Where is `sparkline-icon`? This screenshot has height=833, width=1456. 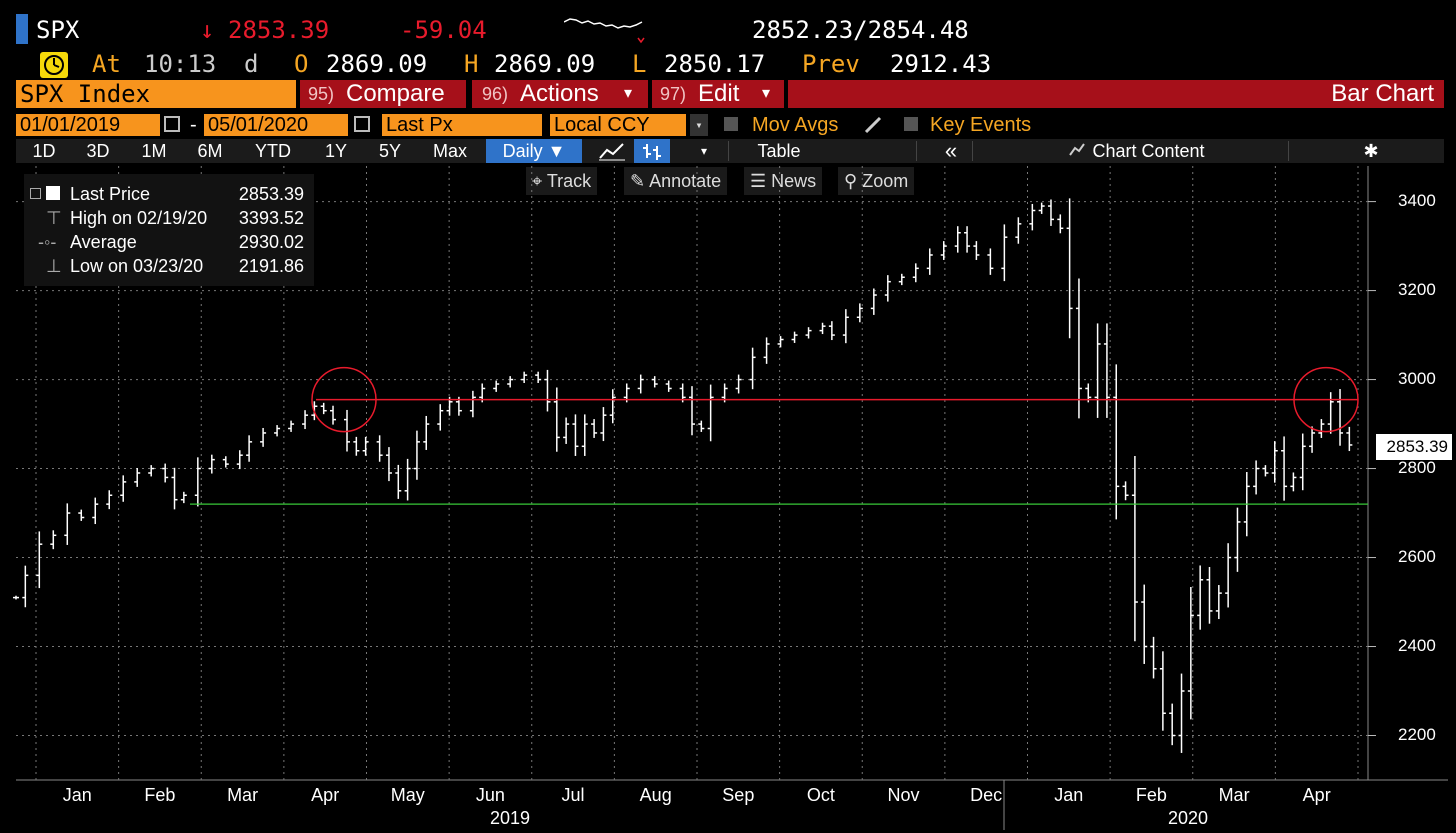 sparkline-icon is located at coordinates (604, 31).